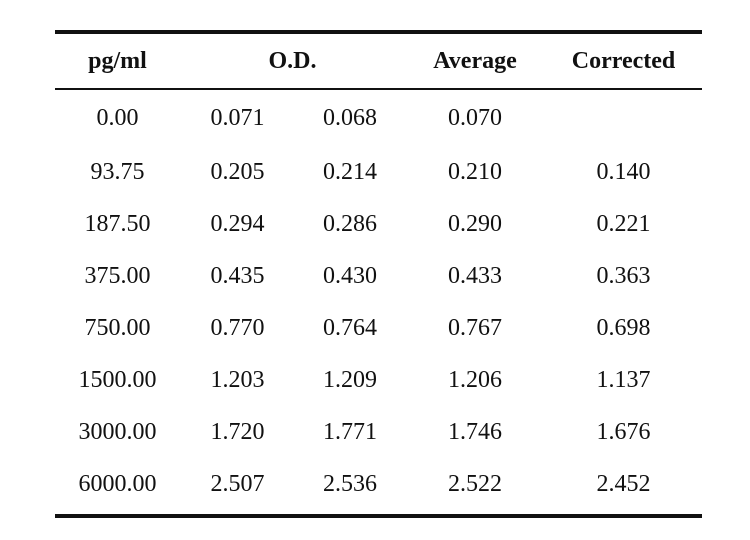 The width and height of the screenshot is (750, 540). I want to click on header-concentration: pg/ml, so click(117, 60).